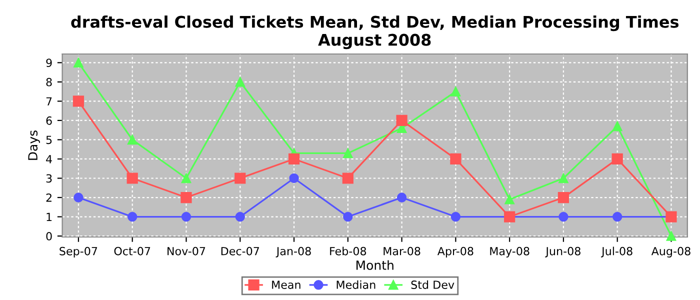 The width and height of the screenshot is (700, 300). Describe the element at coordinates (49, 120) in the screenshot. I see `y-tick-label: 6` at that location.